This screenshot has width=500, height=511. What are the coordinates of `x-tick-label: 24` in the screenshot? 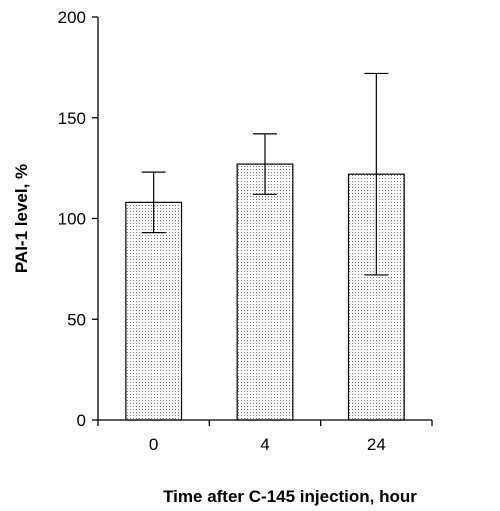 It's located at (376, 444).